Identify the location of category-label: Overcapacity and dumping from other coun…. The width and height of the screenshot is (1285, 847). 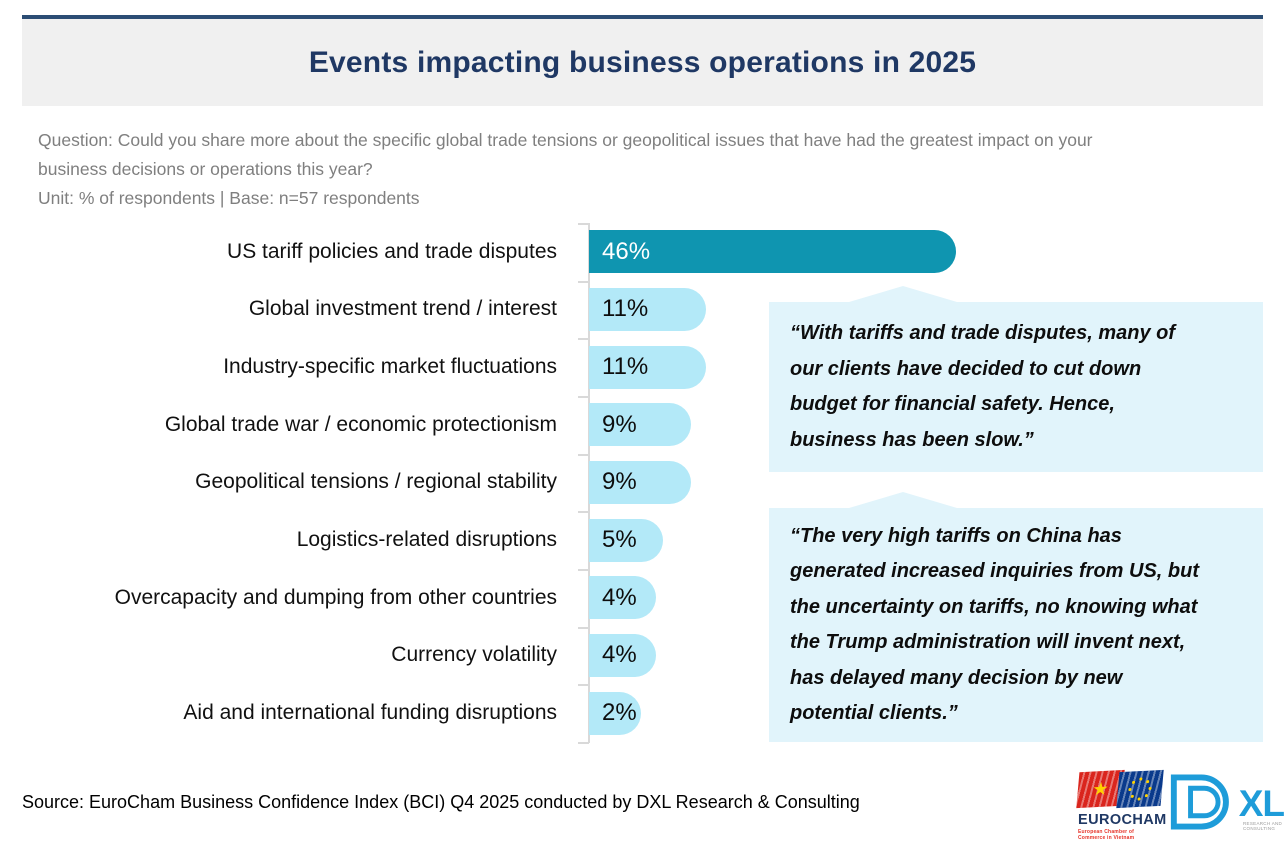
(335, 597).